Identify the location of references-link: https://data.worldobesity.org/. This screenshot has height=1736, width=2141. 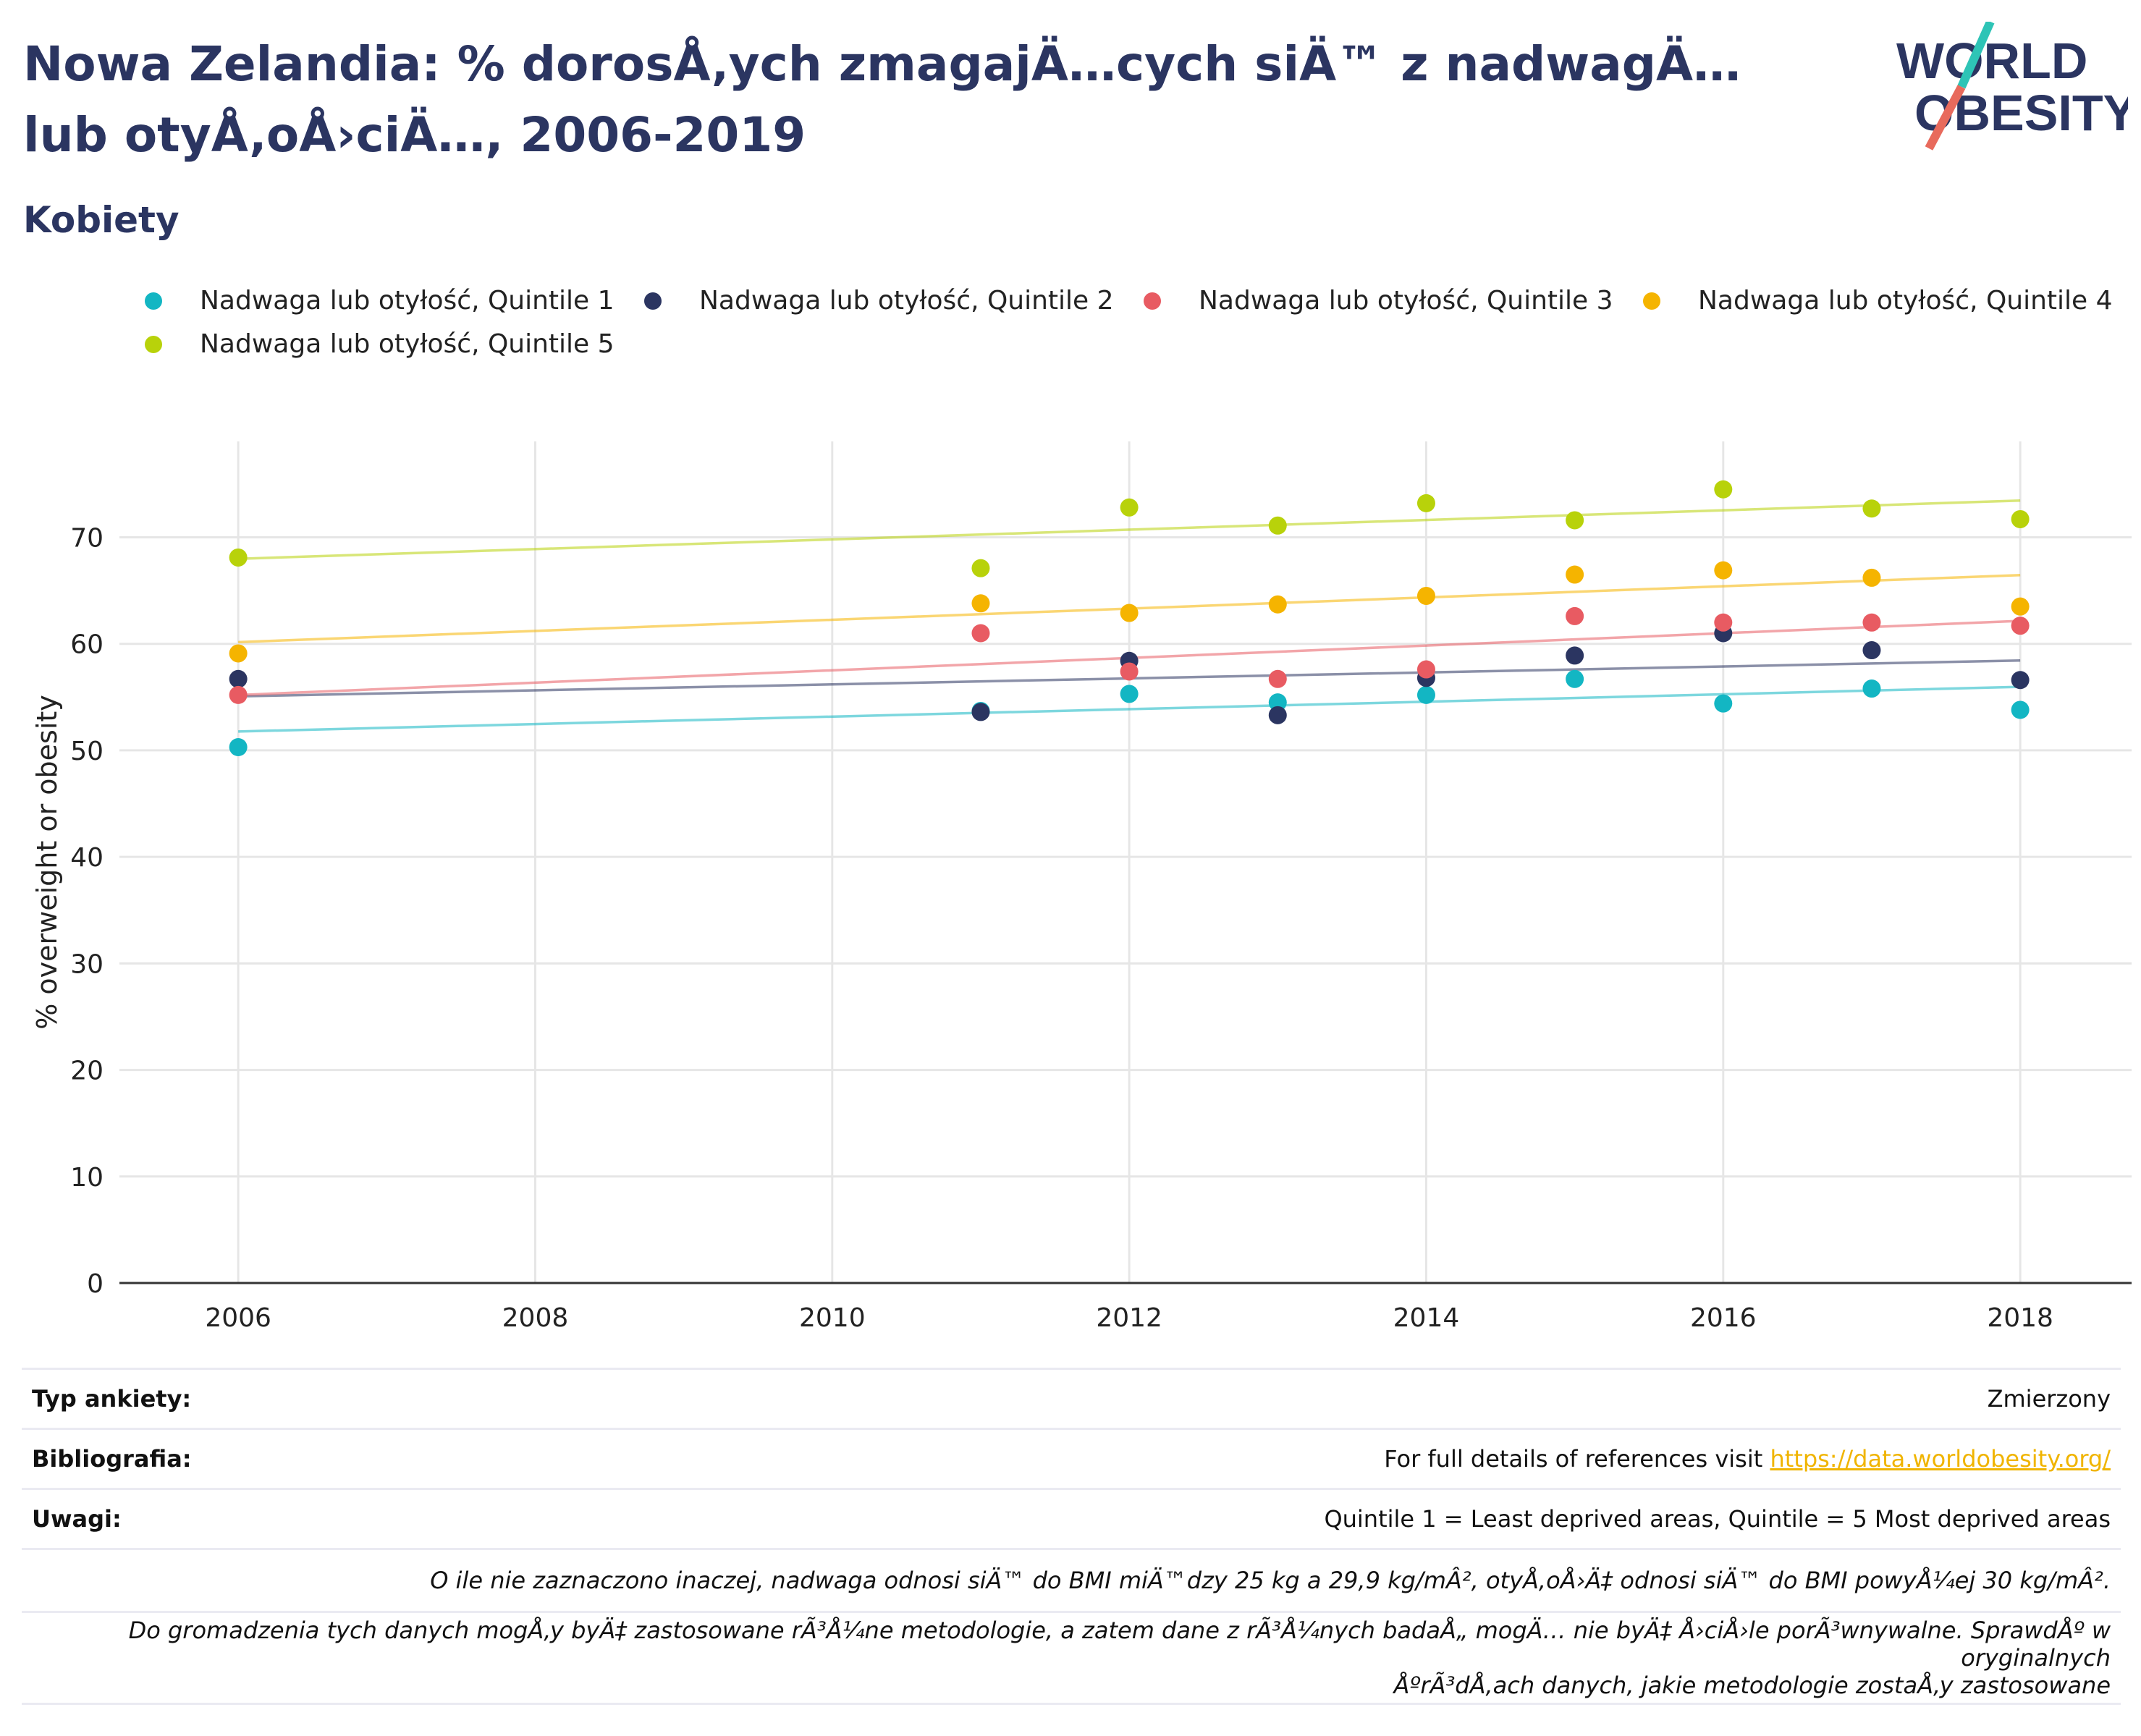
(1940, 1459).